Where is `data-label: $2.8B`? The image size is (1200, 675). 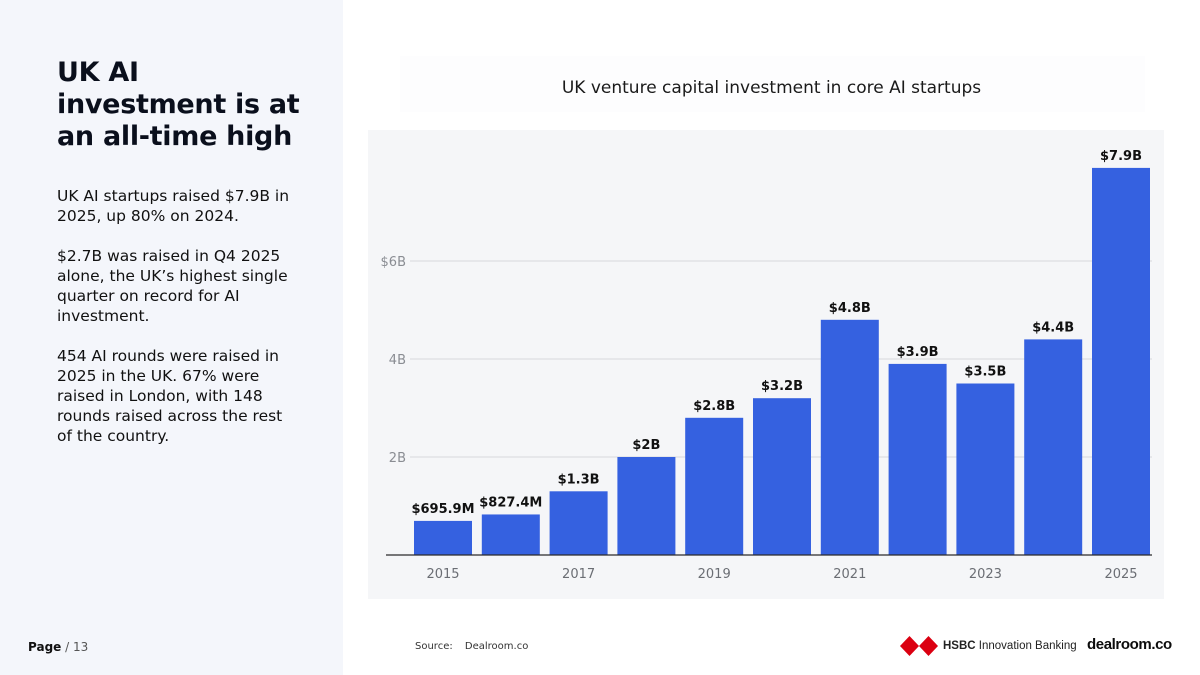 data-label: $2.8B is located at coordinates (714, 406).